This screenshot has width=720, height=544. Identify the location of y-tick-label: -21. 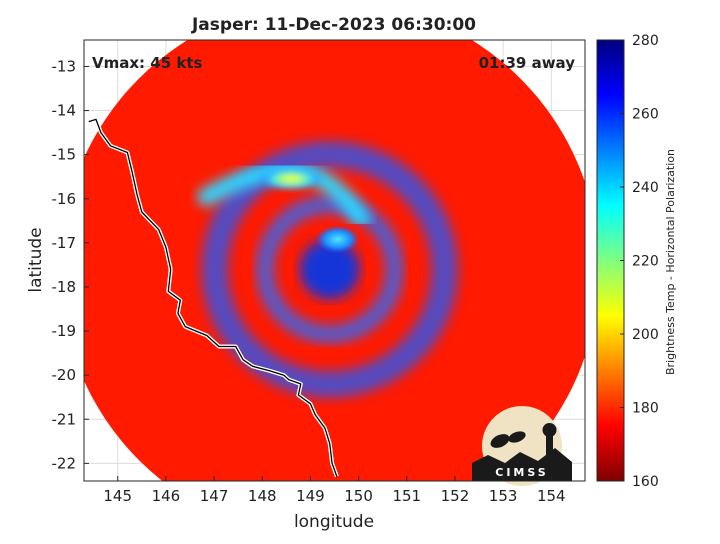
(64, 419).